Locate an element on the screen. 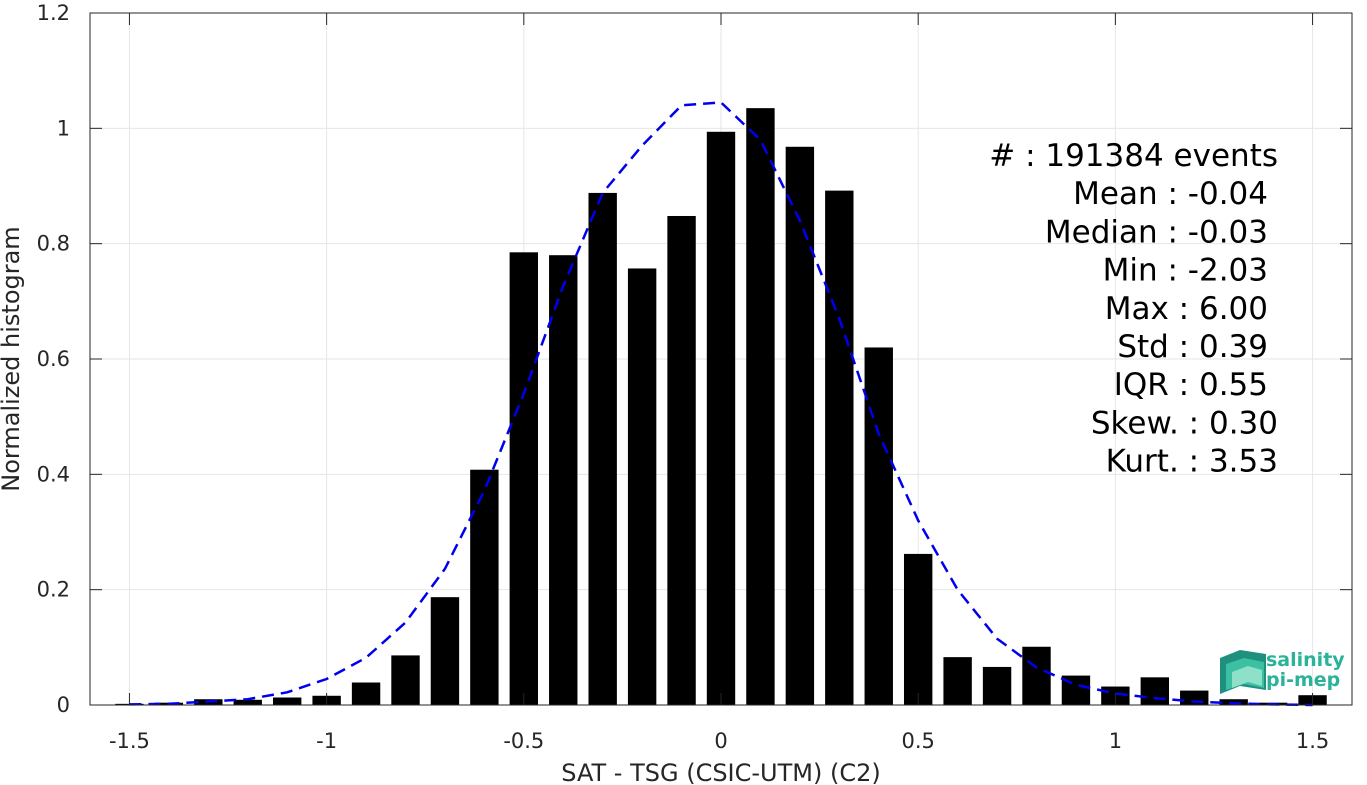  y-tick-label: 0.8 is located at coordinates (53, 244).